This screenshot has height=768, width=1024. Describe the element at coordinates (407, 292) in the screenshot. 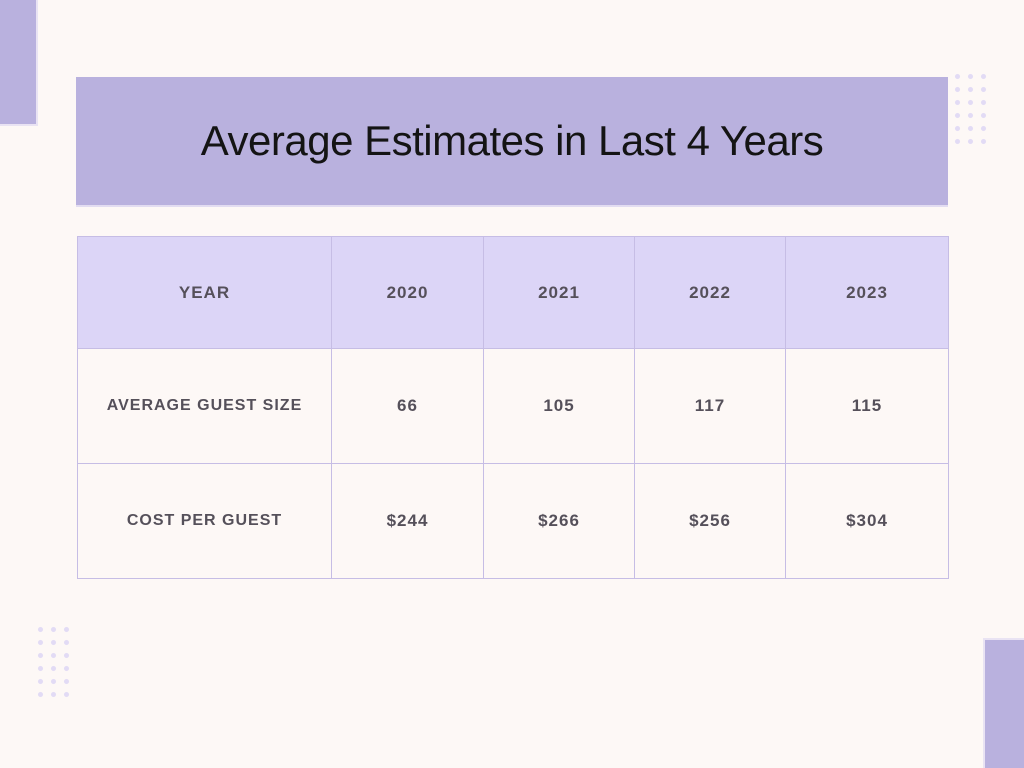

I see `table-header-cell-2020: 2020` at that location.